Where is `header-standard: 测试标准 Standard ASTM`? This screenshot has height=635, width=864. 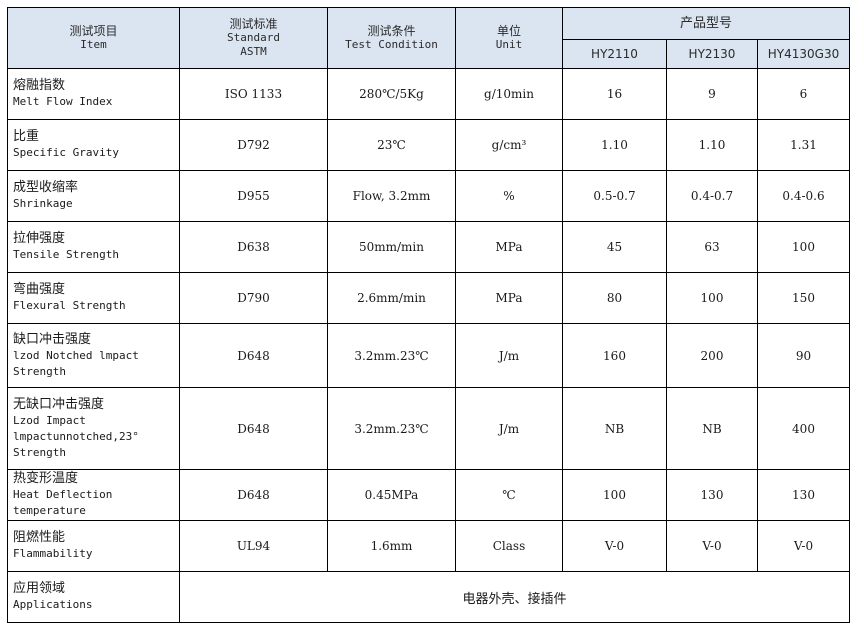 header-standard: 测试标准 Standard ASTM is located at coordinates (253, 38).